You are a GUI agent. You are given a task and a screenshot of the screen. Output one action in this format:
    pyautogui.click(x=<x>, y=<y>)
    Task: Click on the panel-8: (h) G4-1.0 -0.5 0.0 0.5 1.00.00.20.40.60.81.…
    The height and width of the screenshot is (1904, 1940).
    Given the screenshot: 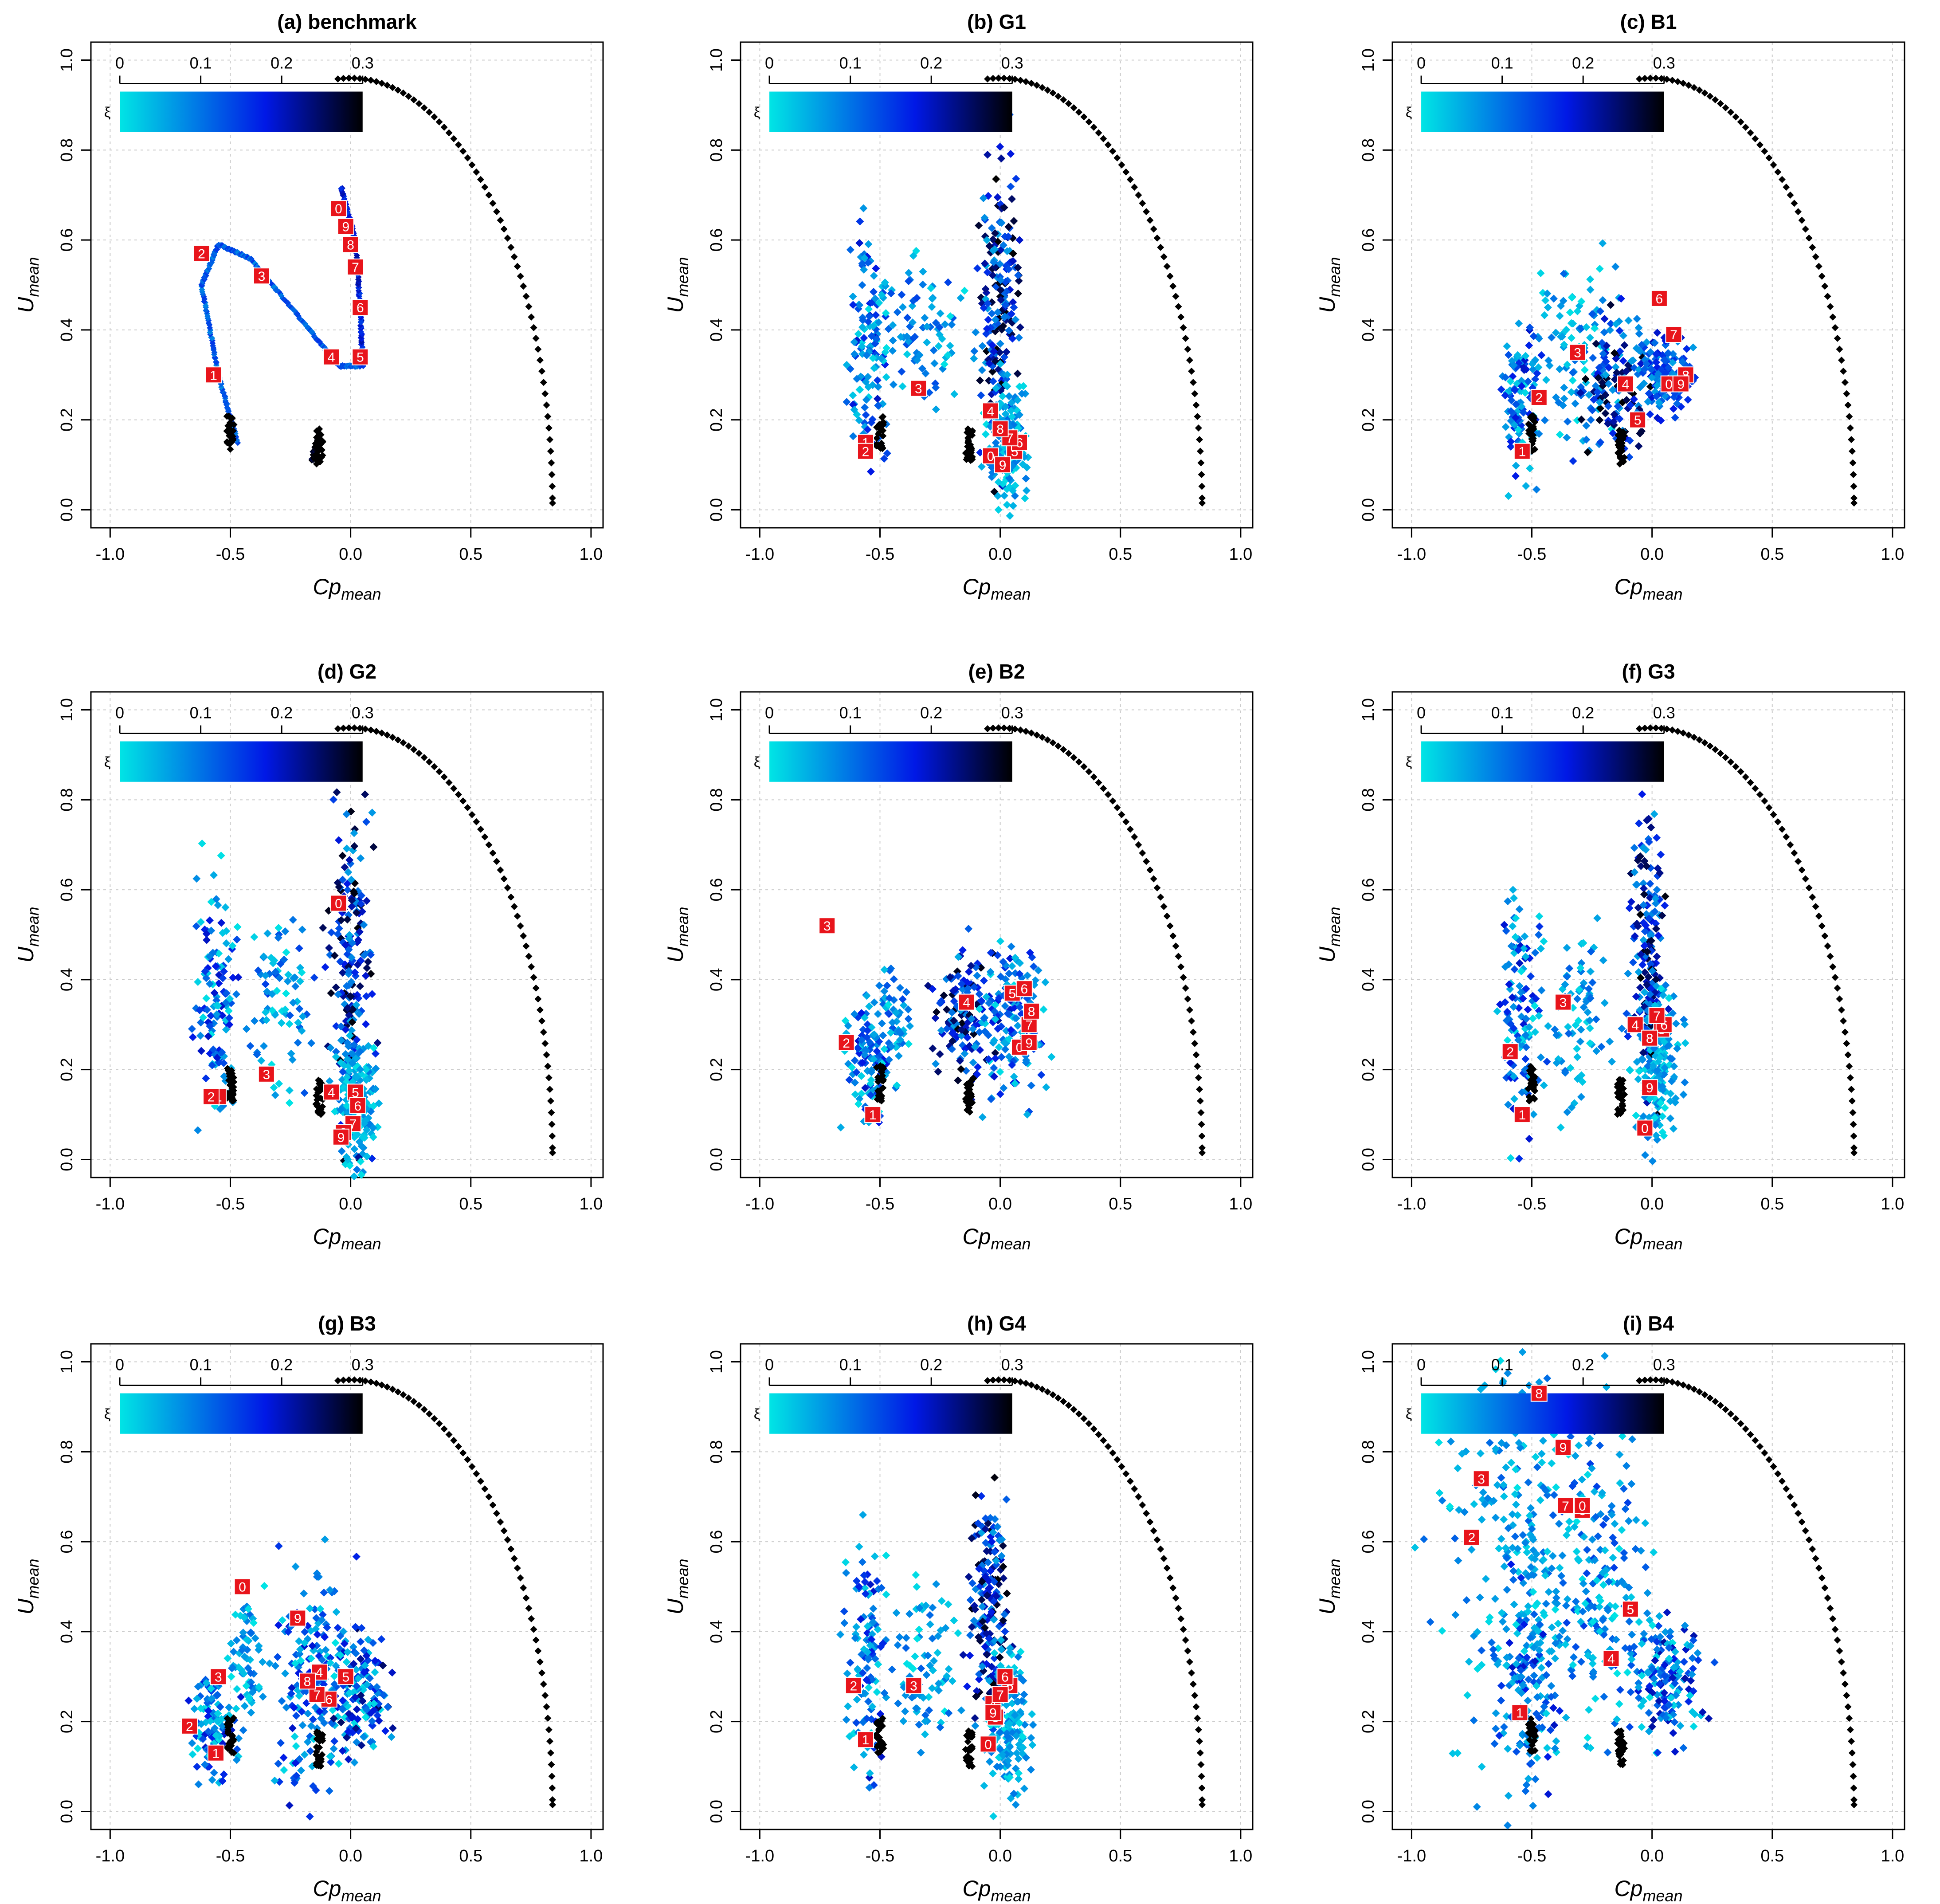 What is the action you would take?
    pyautogui.click(x=959, y=1608)
    